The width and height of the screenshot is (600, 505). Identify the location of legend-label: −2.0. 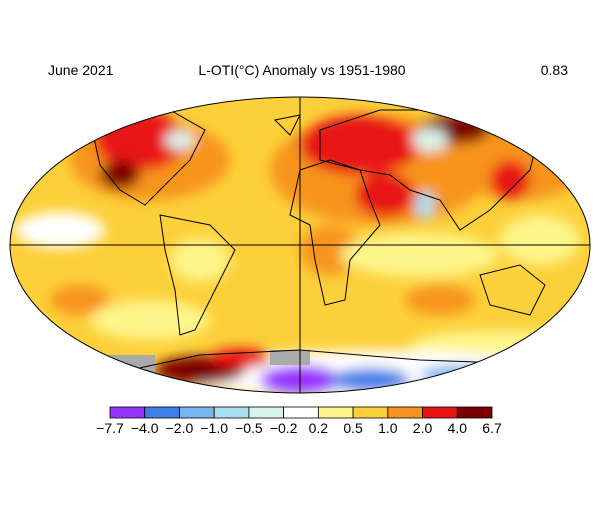
(180, 428).